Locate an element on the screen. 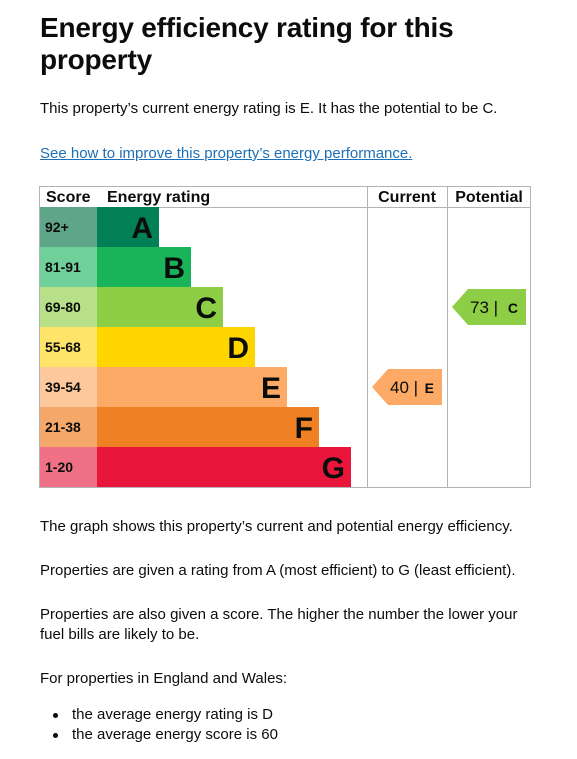  score-label-d: 55-68 is located at coordinates (63, 347).